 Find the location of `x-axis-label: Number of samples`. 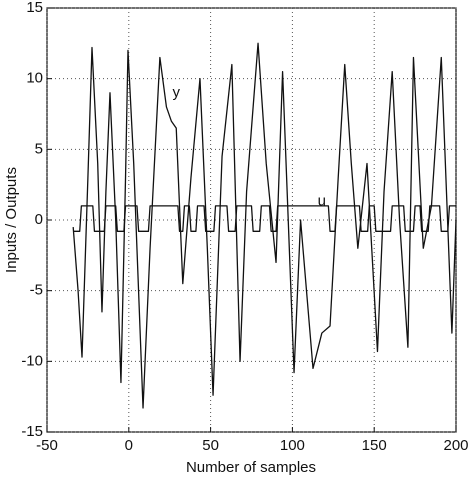

x-axis-label: Number of samples is located at coordinates (251, 467).